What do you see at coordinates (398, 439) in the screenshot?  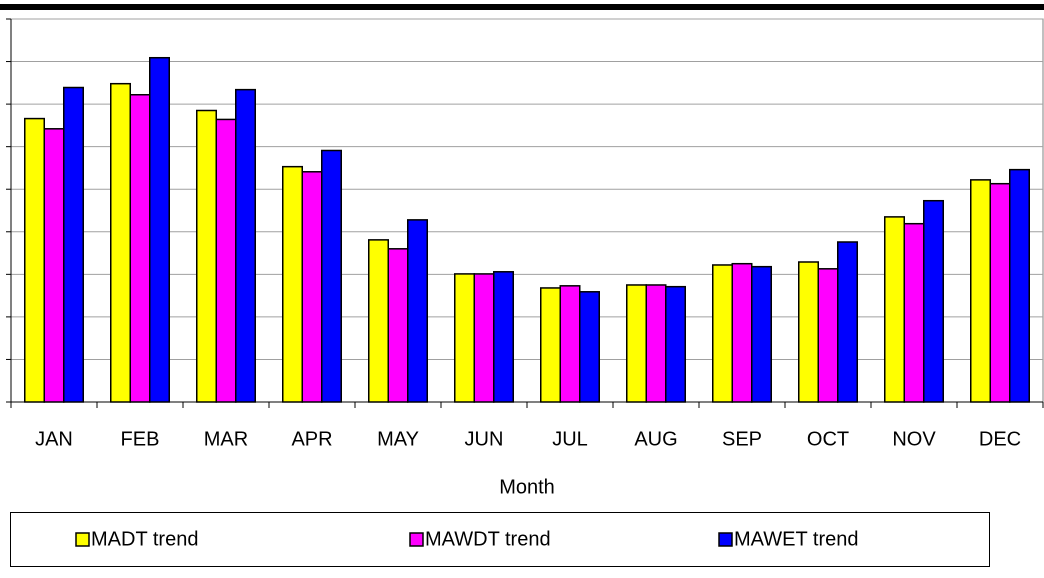 I see `x-tick-label: MAY` at bounding box center [398, 439].